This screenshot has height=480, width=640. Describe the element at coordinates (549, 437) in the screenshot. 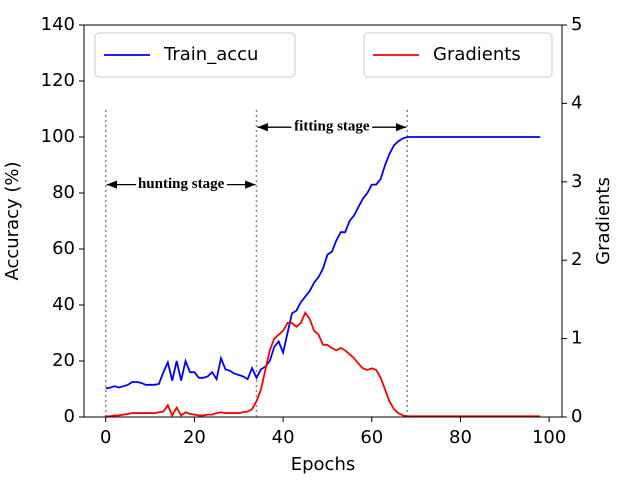

I see `x-tick-label: 100` at that location.